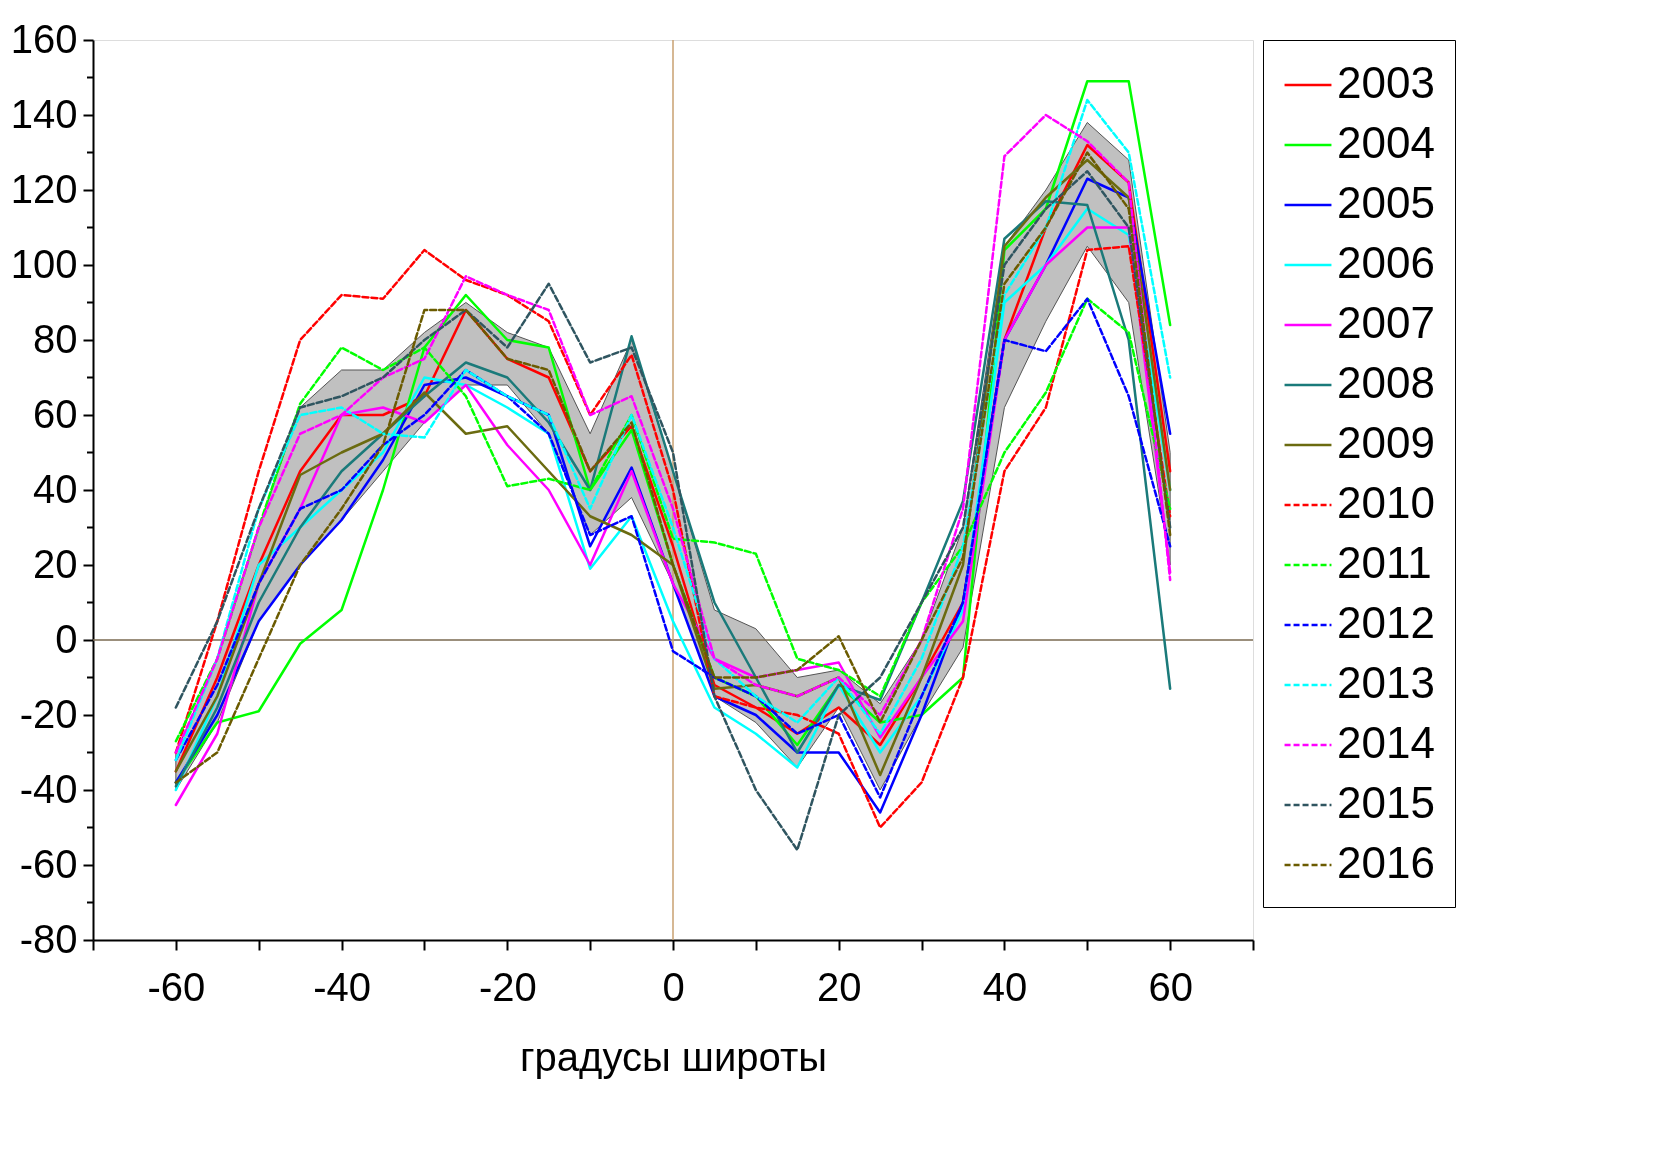 Image resolution: width=1669 pixels, height=1157 pixels. What do you see at coordinates (44, 113) in the screenshot?
I see `y-tick-label: 140` at bounding box center [44, 113].